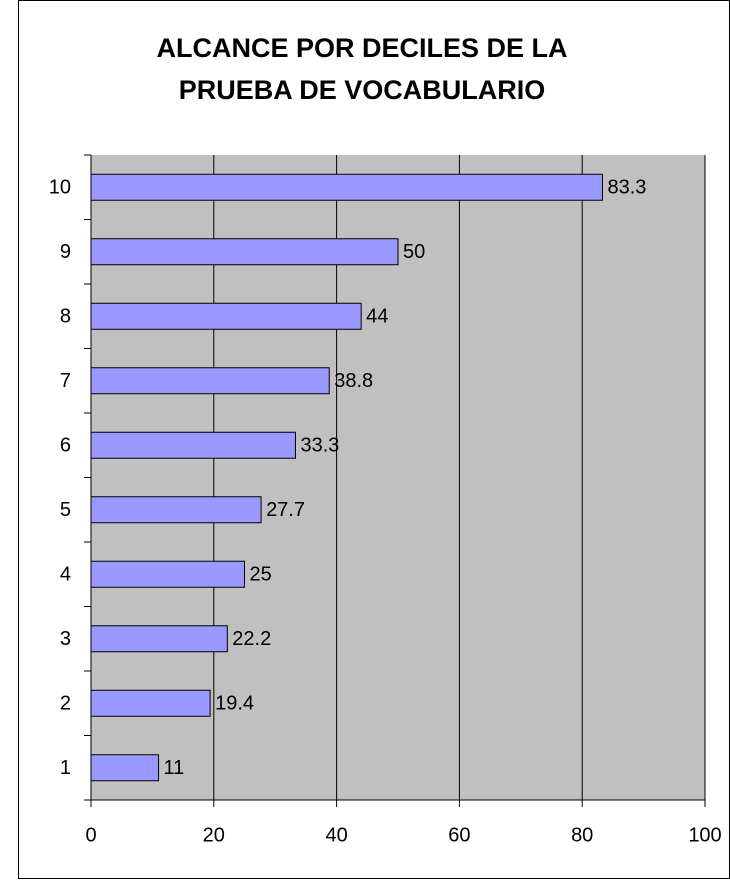  I want to click on data-label: 44, so click(377, 317).